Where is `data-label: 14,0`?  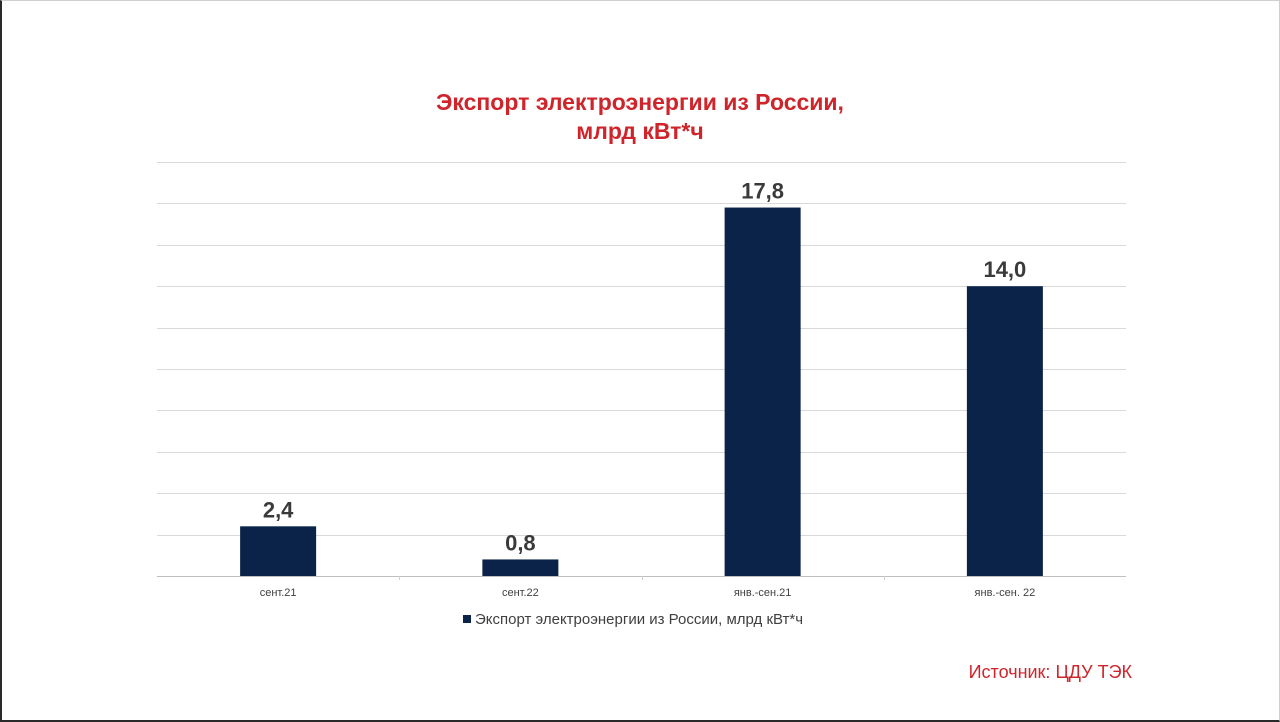 data-label: 14,0 is located at coordinates (1004, 269).